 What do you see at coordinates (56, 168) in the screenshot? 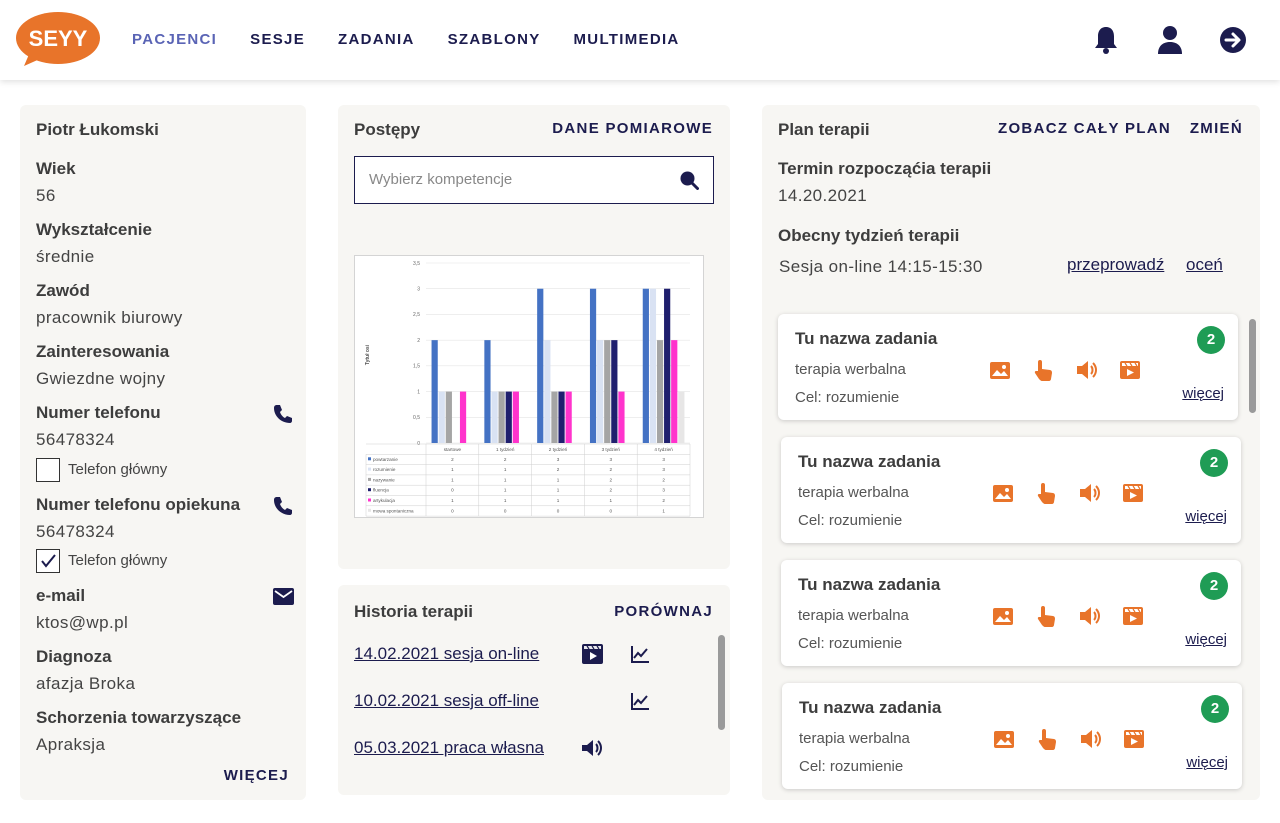
I see `age-label: Wiek` at bounding box center [56, 168].